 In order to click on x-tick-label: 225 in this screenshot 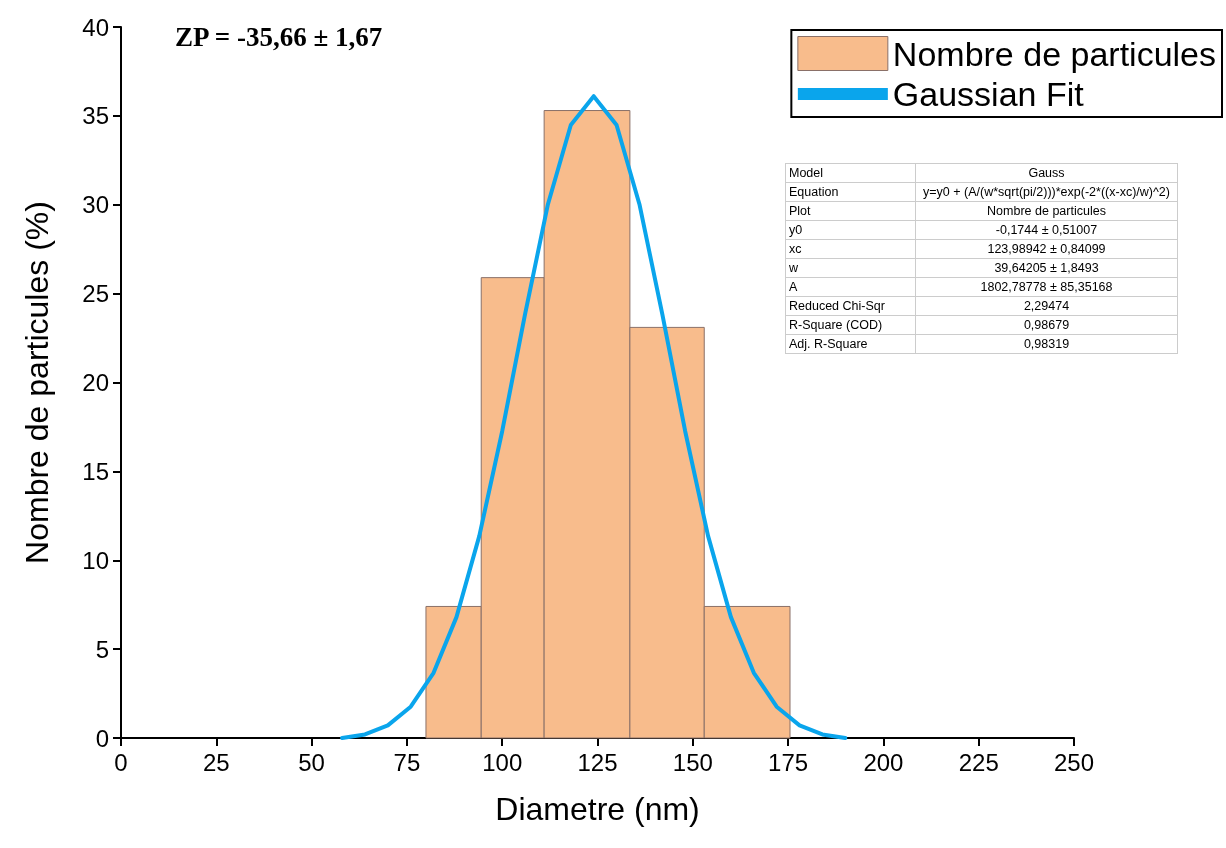, I will do `click(978, 762)`.